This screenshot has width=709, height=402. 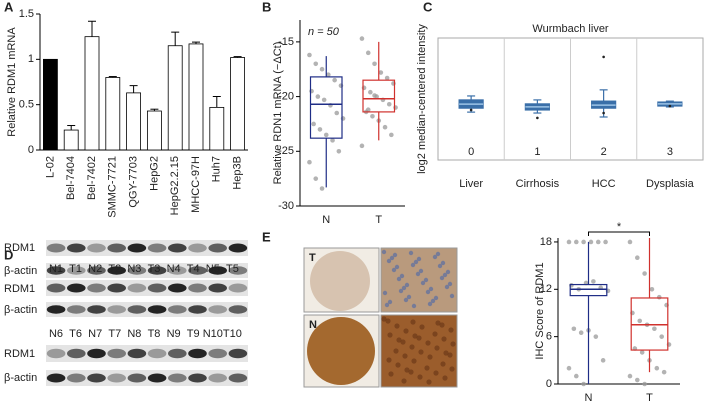 I want to click on lane-label: N6, so click(x=56, y=334).